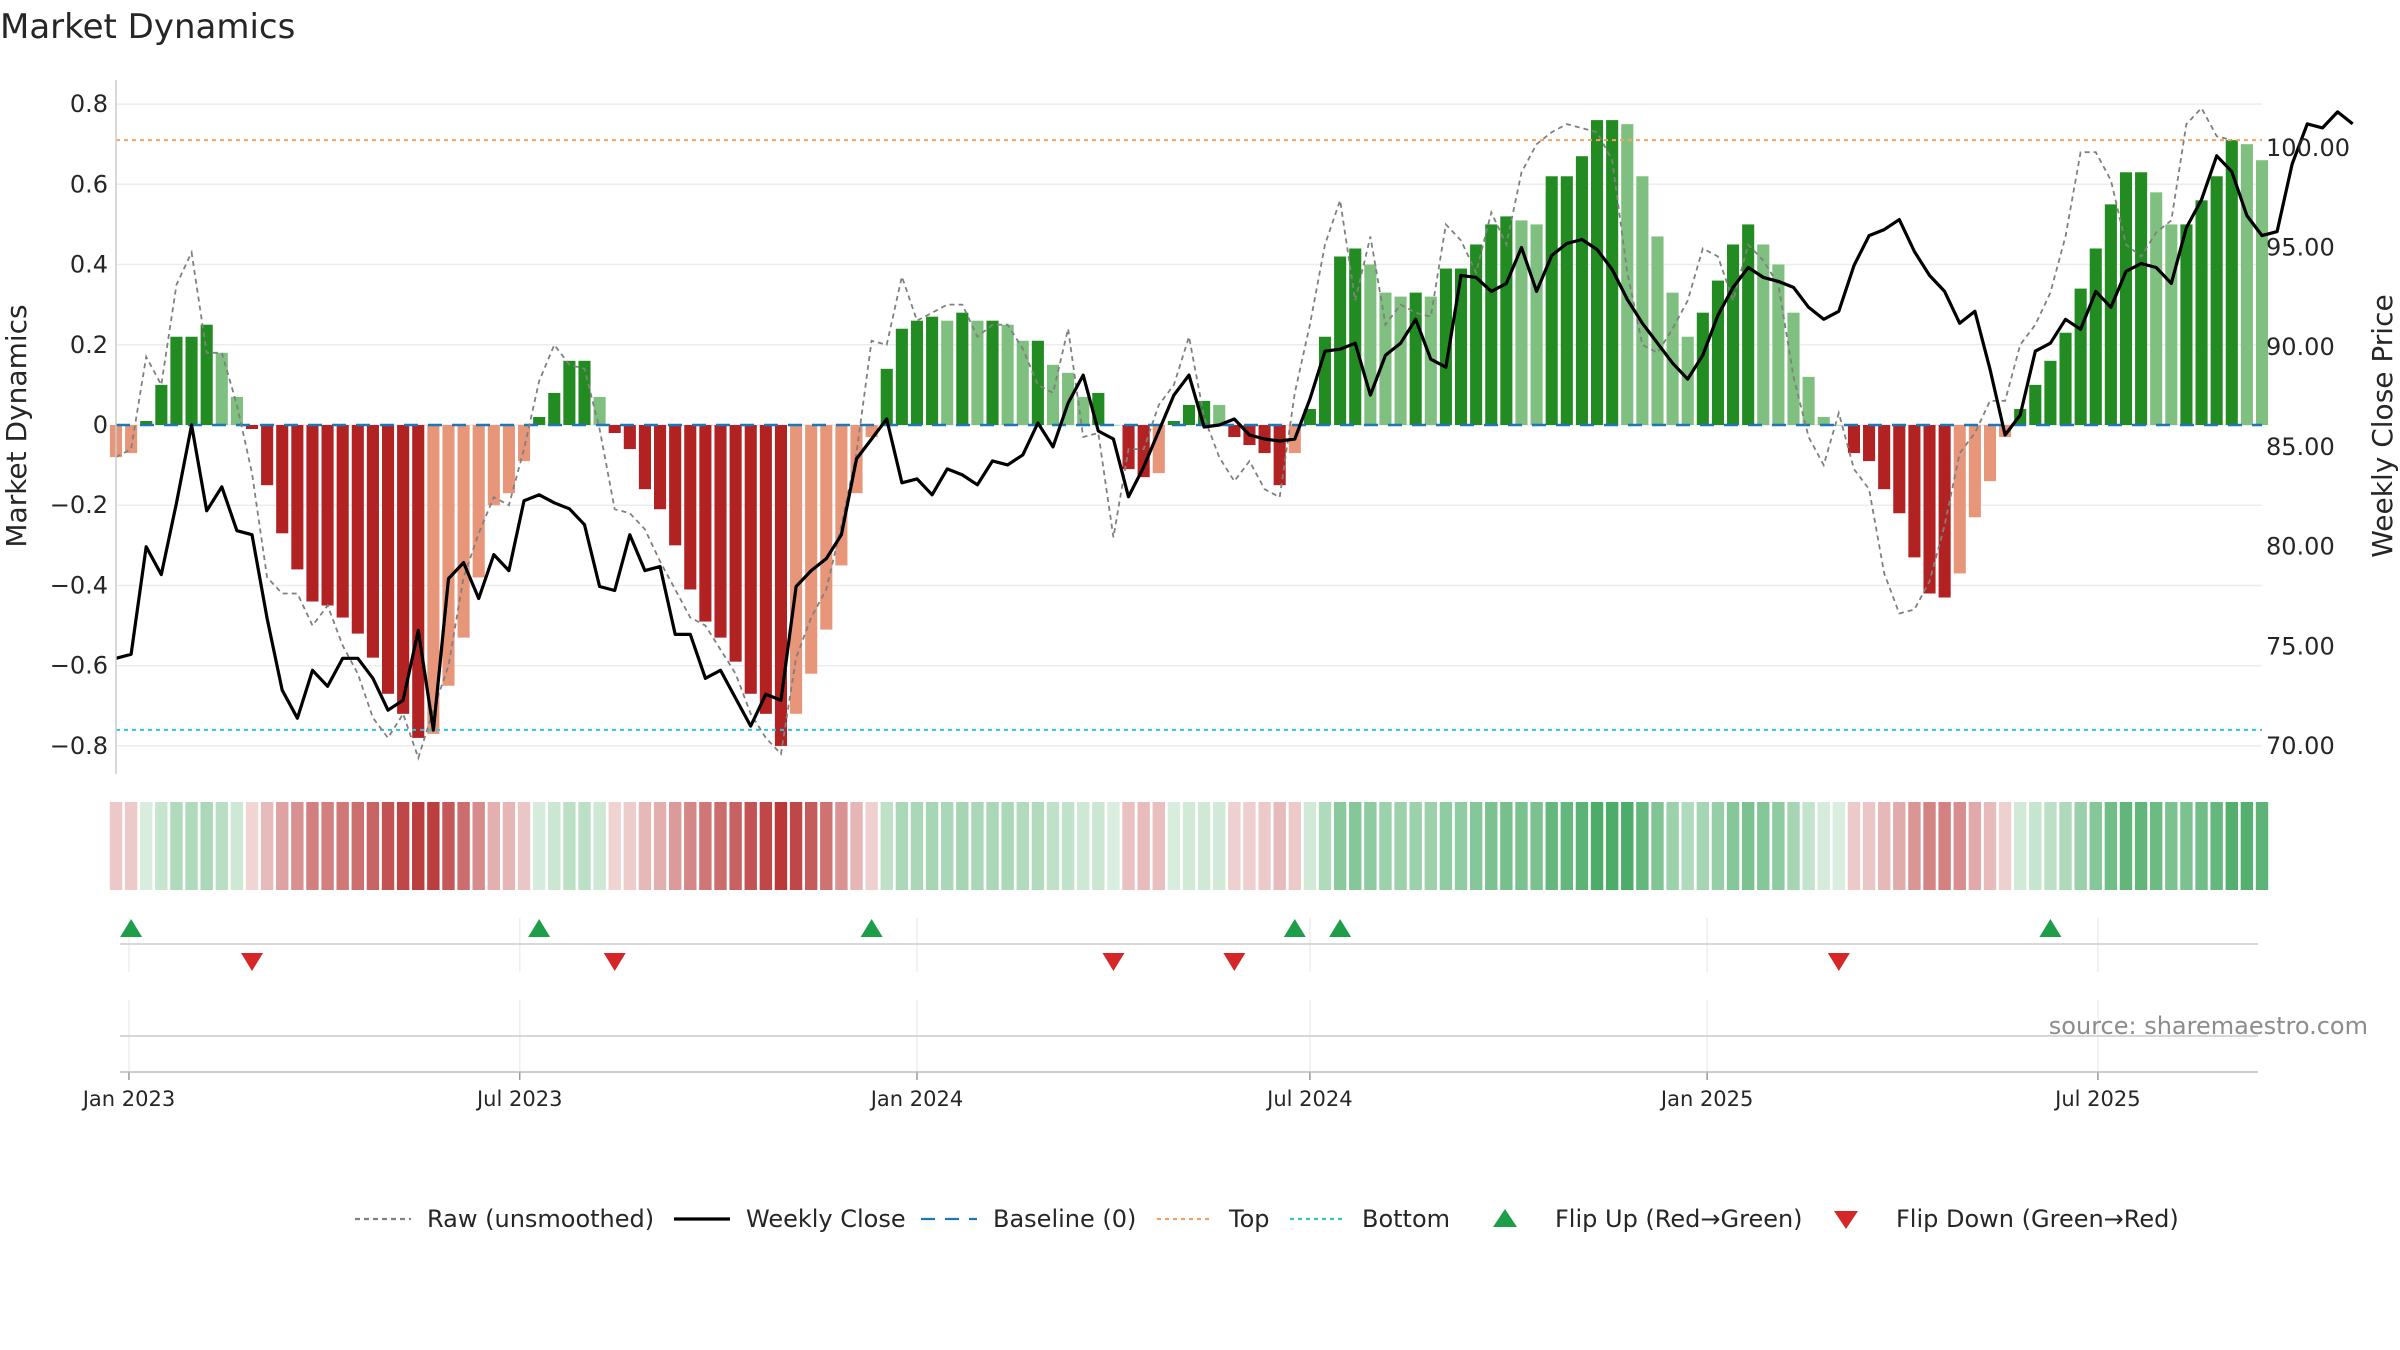 Image resolution: width=2400 pixels, height=1350 pixels. What do you see at coordinates (79, 505) in the screenshot?
I see `y-left-tick-label: −0.2` at bounding box center [79, 505].